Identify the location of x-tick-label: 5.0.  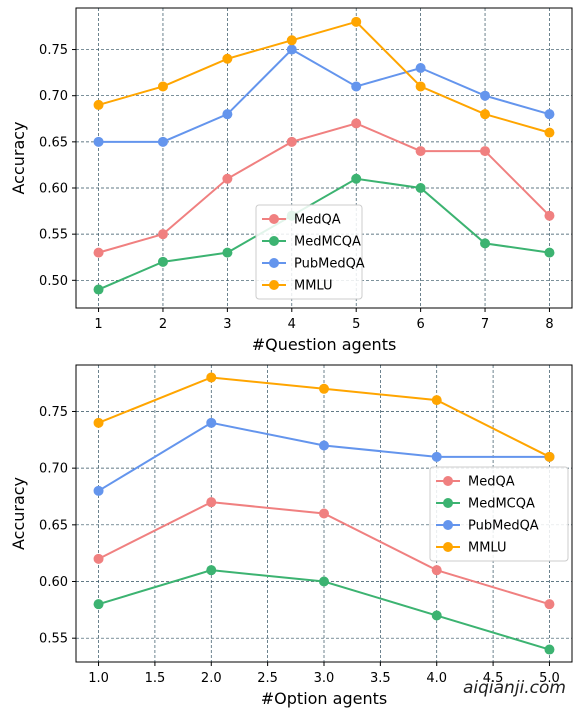
(549, 678).